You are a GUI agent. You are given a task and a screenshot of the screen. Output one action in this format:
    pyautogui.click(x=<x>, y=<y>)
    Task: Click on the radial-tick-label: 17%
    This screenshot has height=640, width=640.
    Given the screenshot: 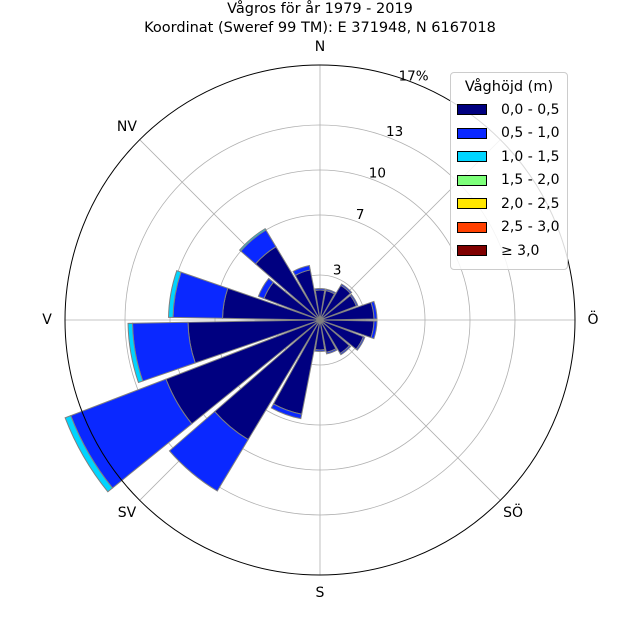 What is the action you would take?
    pyautogui.click(x=414, y=76)
    